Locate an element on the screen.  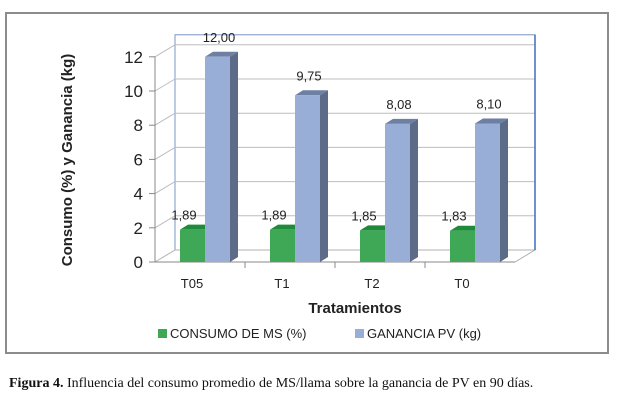
y-tick-label: 10 is located at coordinates (133, 91).